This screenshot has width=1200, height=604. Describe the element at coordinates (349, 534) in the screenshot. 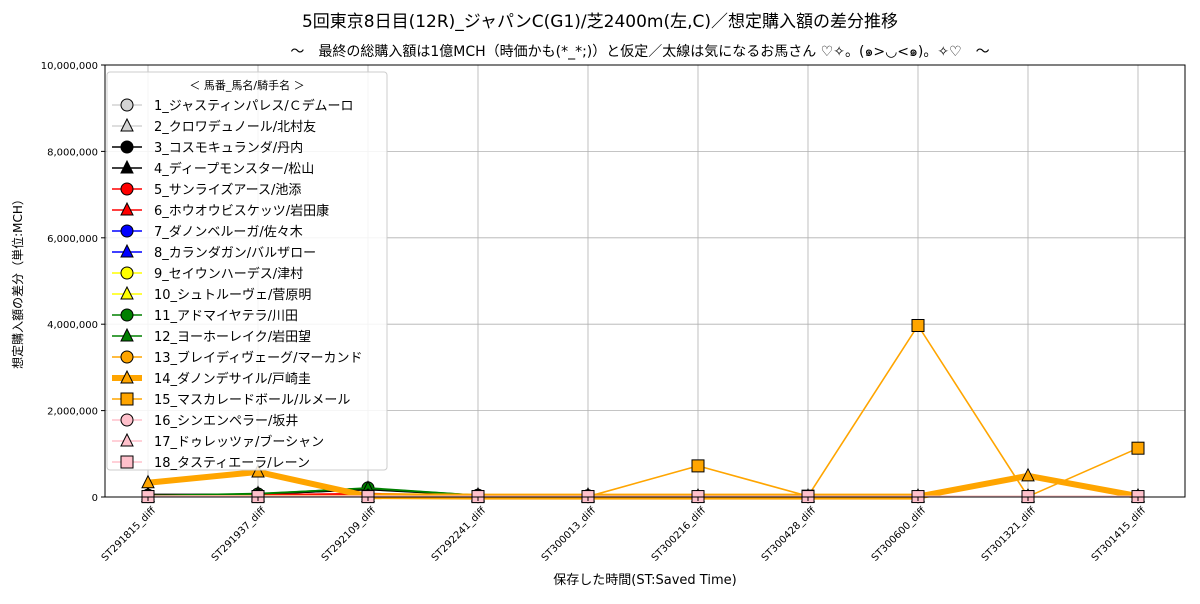

I see `x-tick-label: ST292109_diff` at that location.